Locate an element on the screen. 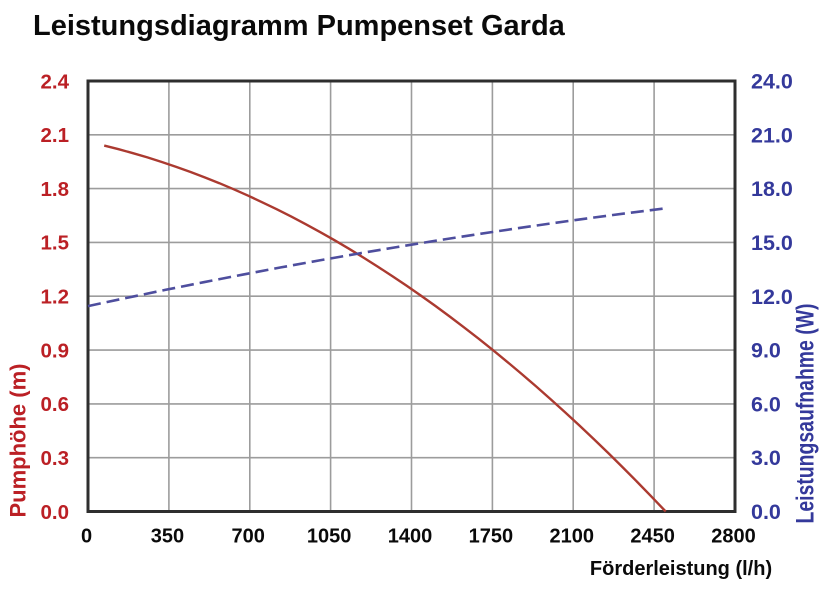 This screenshot has height=589, width=824. svg-text: 21.0 is located at coordinates (772, 135).